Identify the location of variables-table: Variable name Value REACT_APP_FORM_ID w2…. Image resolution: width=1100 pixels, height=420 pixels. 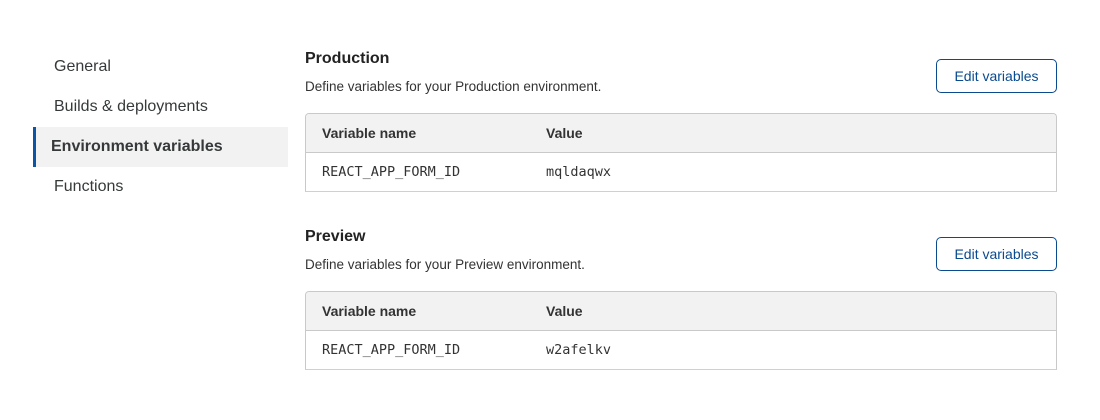
(681, 330).